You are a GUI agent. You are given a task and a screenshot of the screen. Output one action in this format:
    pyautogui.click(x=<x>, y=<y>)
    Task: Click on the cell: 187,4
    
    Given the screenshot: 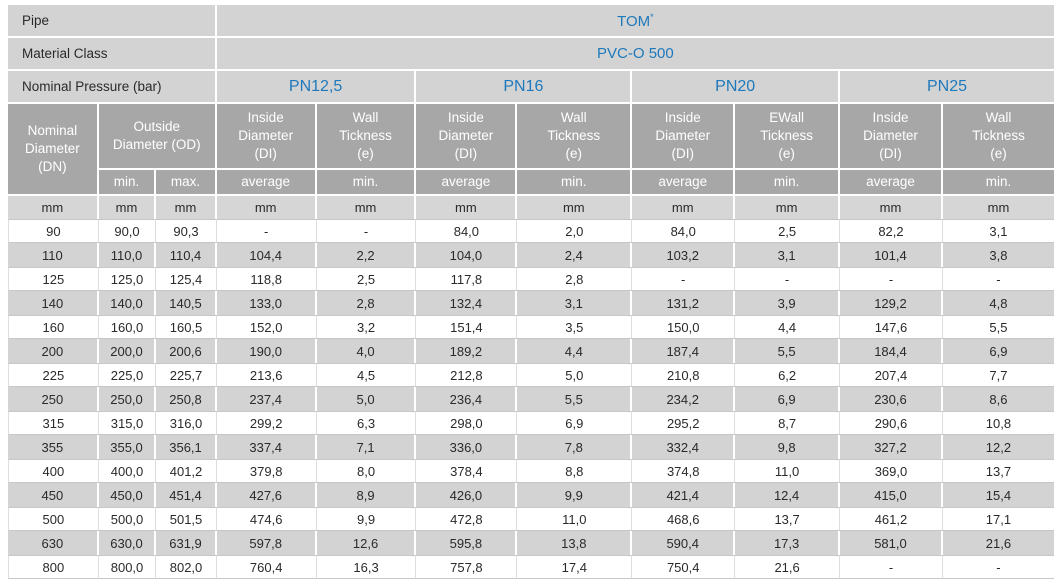 What is the action you would take?
    pyautogui.click(x=684, y=351)
    